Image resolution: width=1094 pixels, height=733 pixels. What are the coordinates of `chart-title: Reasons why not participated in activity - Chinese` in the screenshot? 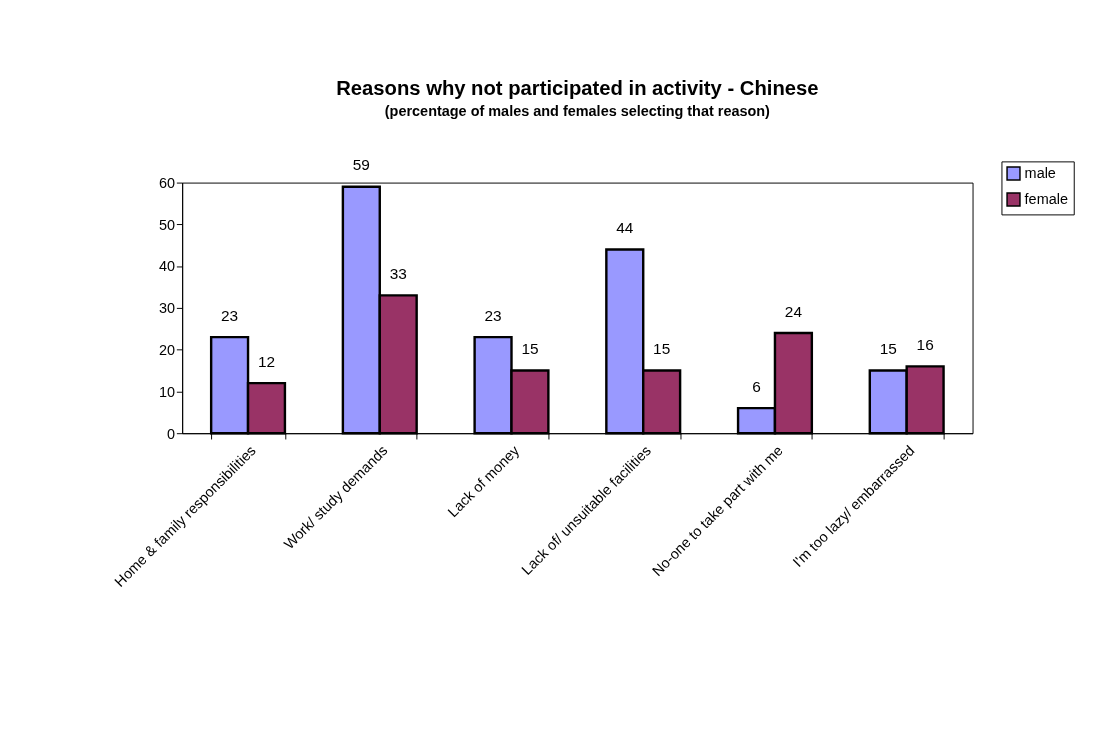 It's located at (577, 88).